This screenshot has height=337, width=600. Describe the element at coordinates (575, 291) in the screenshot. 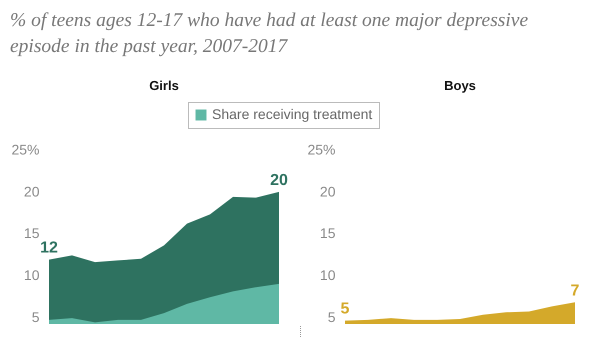

I see `data-label: 7` at that location.